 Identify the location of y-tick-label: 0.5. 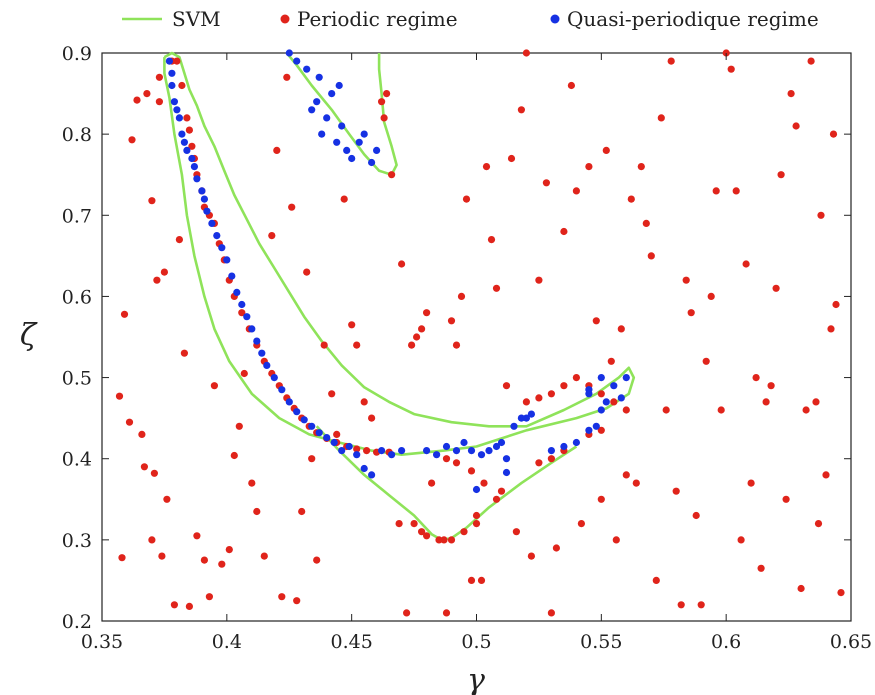
(77, 379).